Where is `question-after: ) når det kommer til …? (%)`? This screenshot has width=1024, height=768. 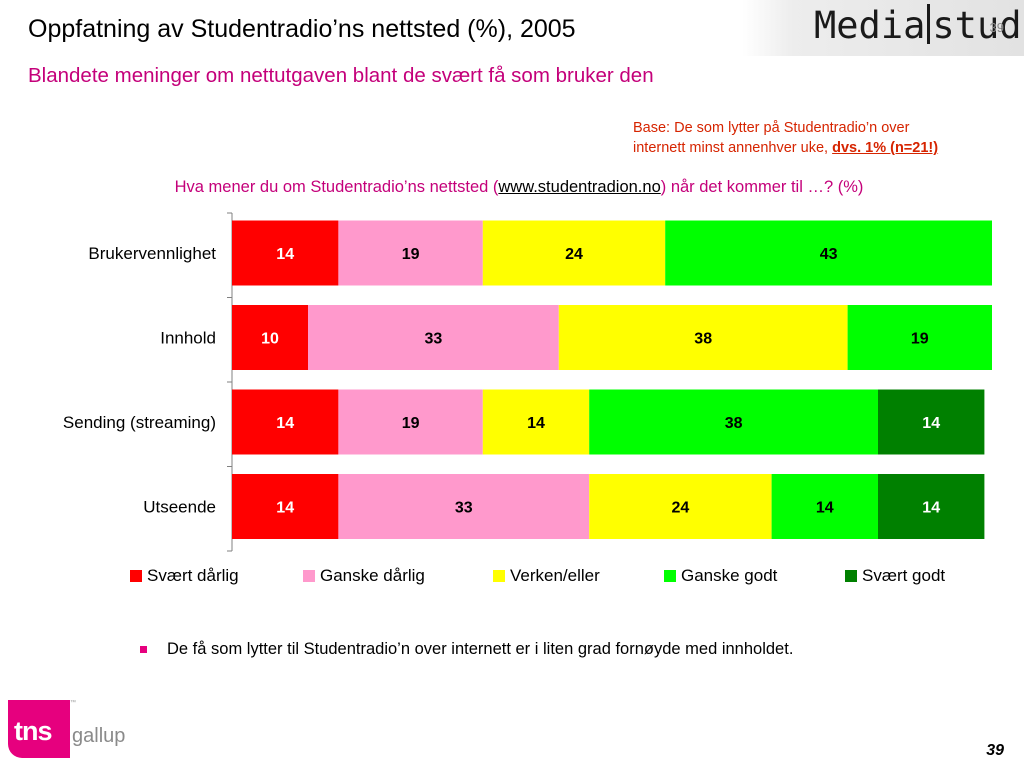
question-after: ) når det kommer til …? (%) is located at coordinates (762, 187).